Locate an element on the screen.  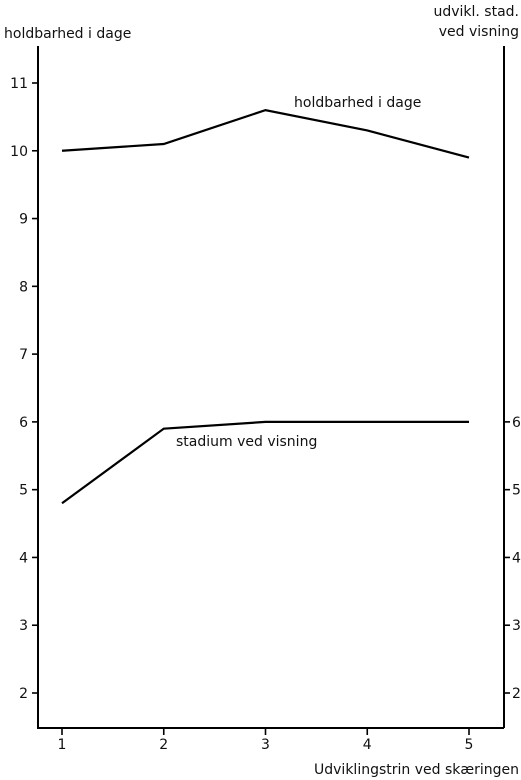
right-y-tick-label: 3 is located at coordinates (516, 626).